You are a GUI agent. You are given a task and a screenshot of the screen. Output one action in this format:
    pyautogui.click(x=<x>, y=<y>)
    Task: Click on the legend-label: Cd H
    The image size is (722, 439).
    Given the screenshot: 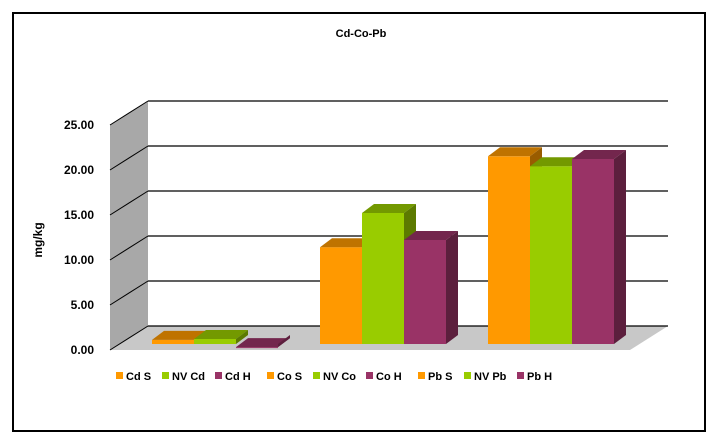 What is the action you would take?
    pyautogui.click(x=238, y=377)
    